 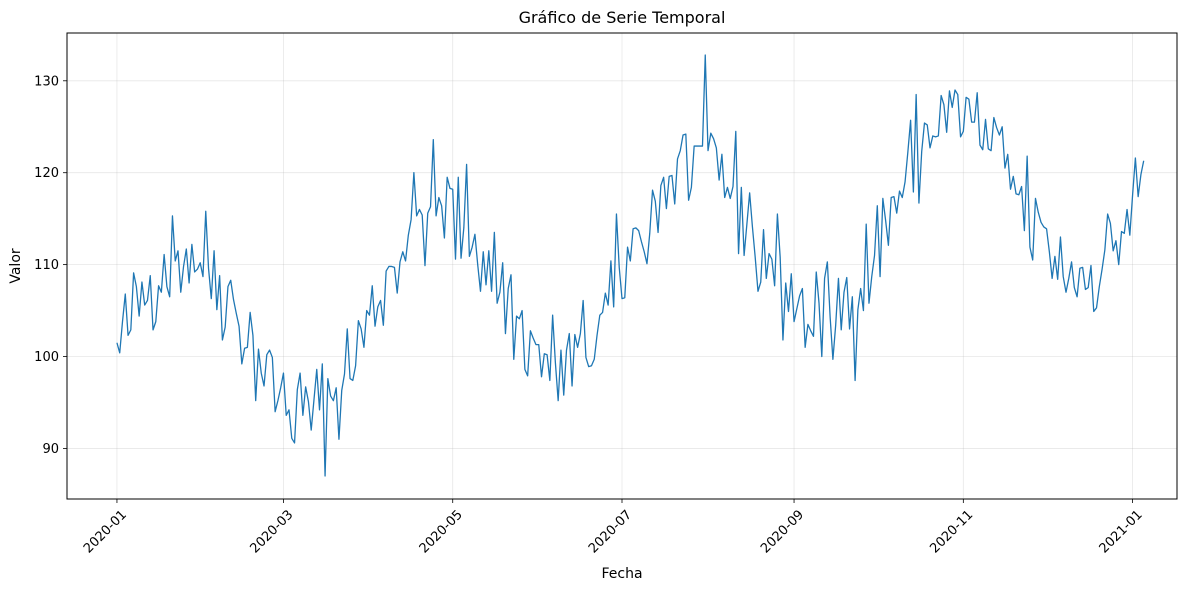 What do you see at coordinates (46, 173) in the screenshot?
I see `y-tick-label: 120` at bounding box center [46, 173].